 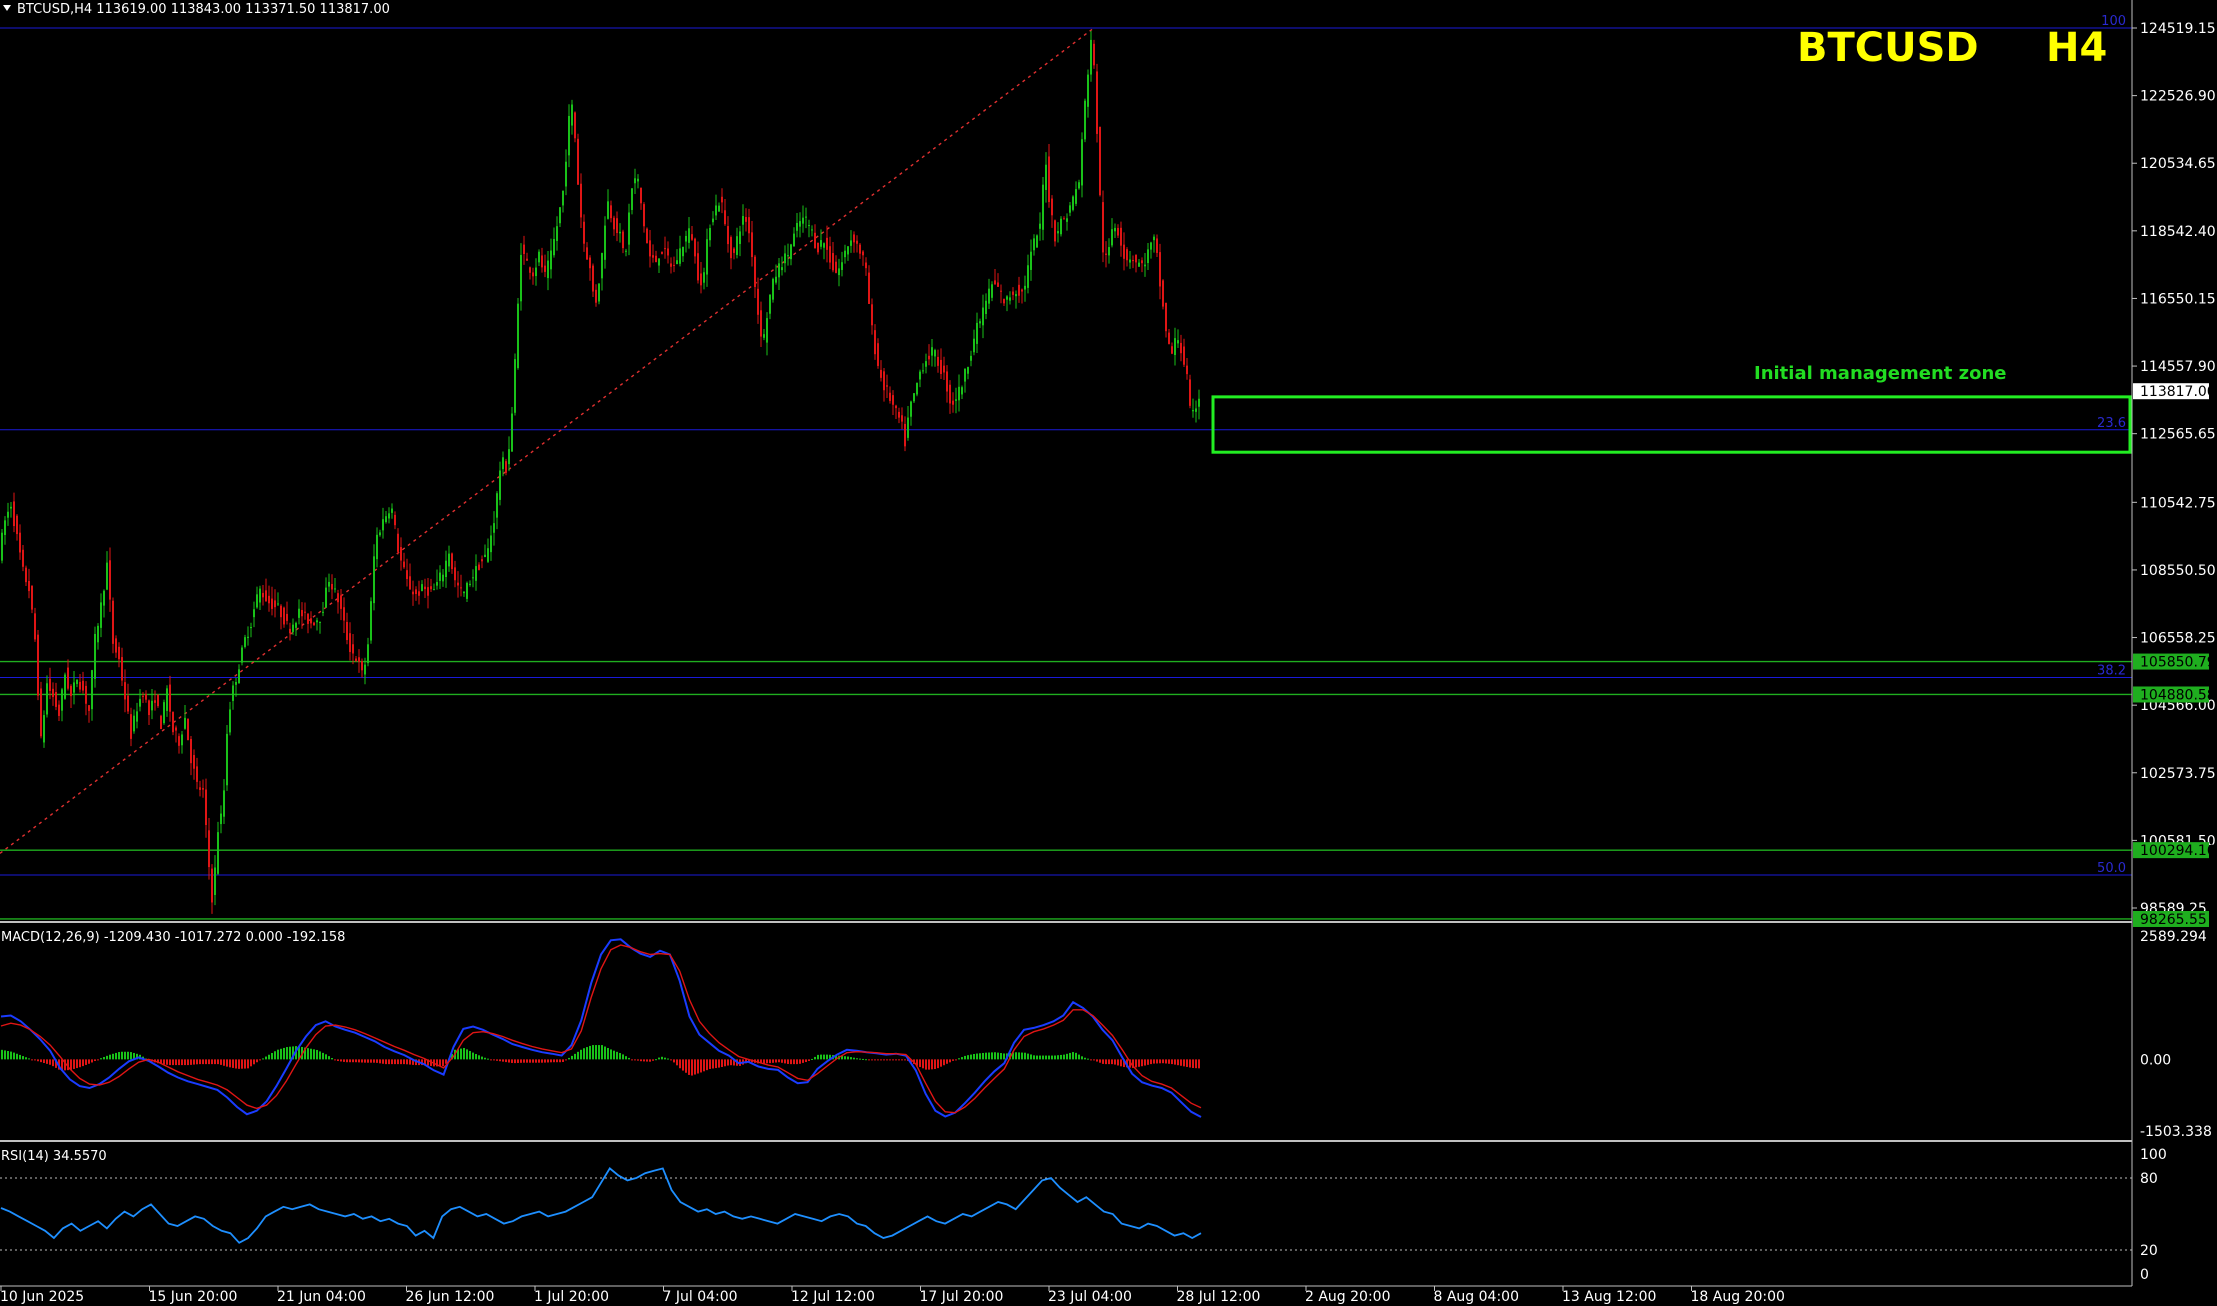 I want to click on collapse-triangle-icon, so click(x=7, y=8).